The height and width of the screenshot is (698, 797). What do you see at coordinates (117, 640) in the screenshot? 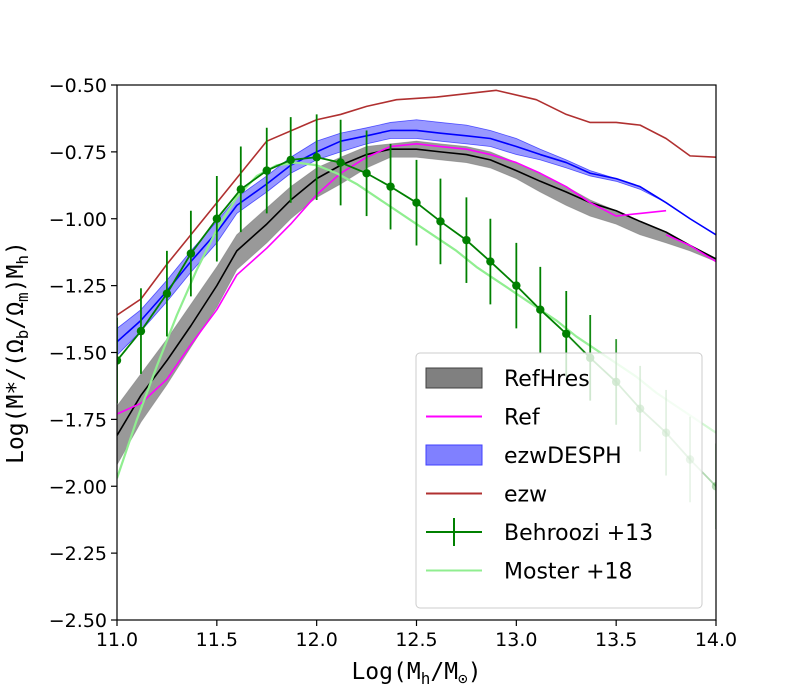
I see `x-tick-label: 11.0` at bounding box center [117, 640].